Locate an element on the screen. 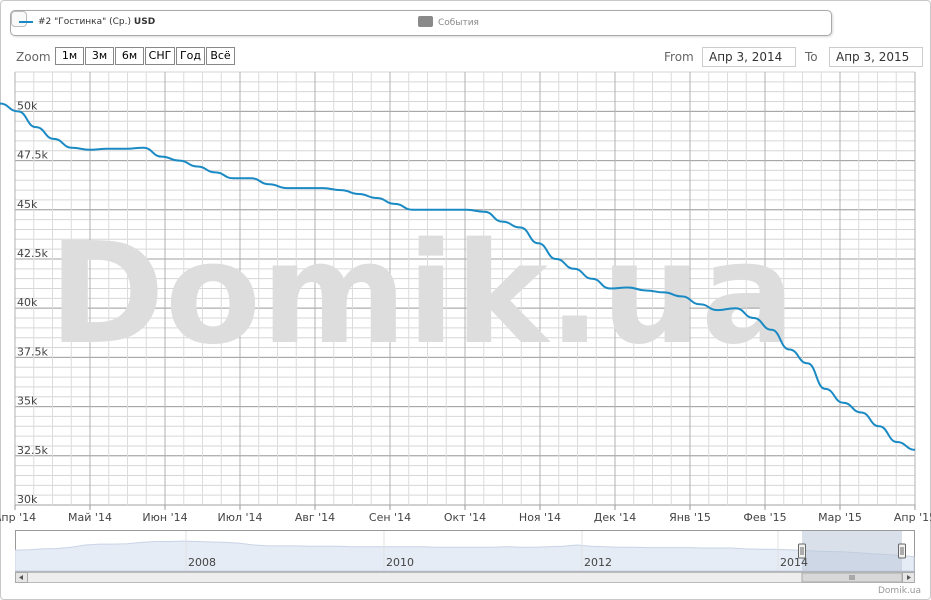 The image size is (931, 600). scrollbar-track is located at coordinates (465, 577).